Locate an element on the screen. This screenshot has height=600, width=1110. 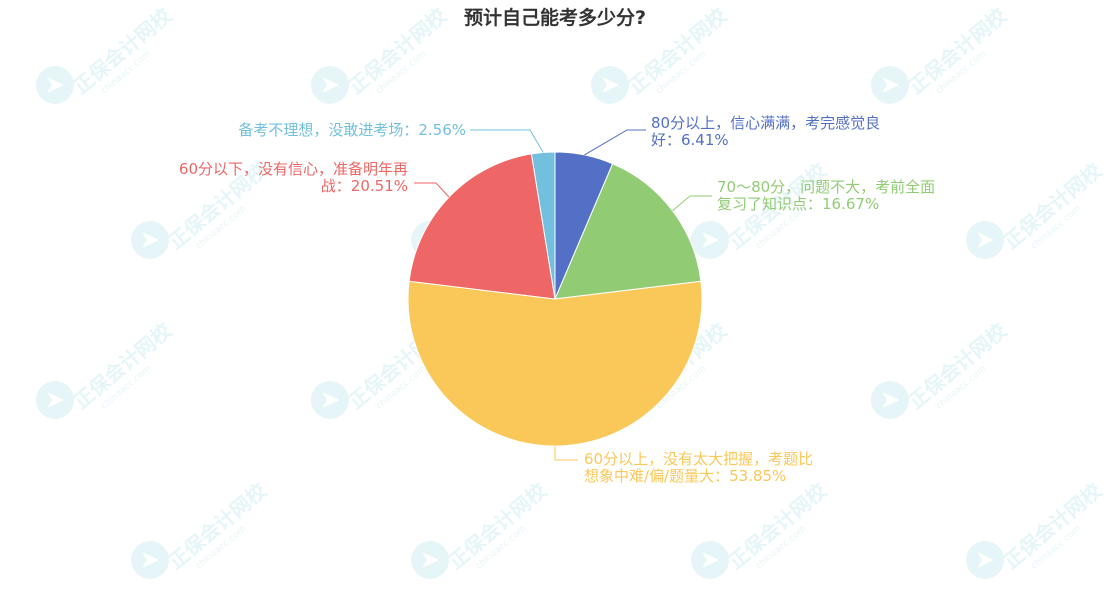
slice-label-5: 备考不理想，没敢进考场：2.56% is located at coordinates (352, 130).